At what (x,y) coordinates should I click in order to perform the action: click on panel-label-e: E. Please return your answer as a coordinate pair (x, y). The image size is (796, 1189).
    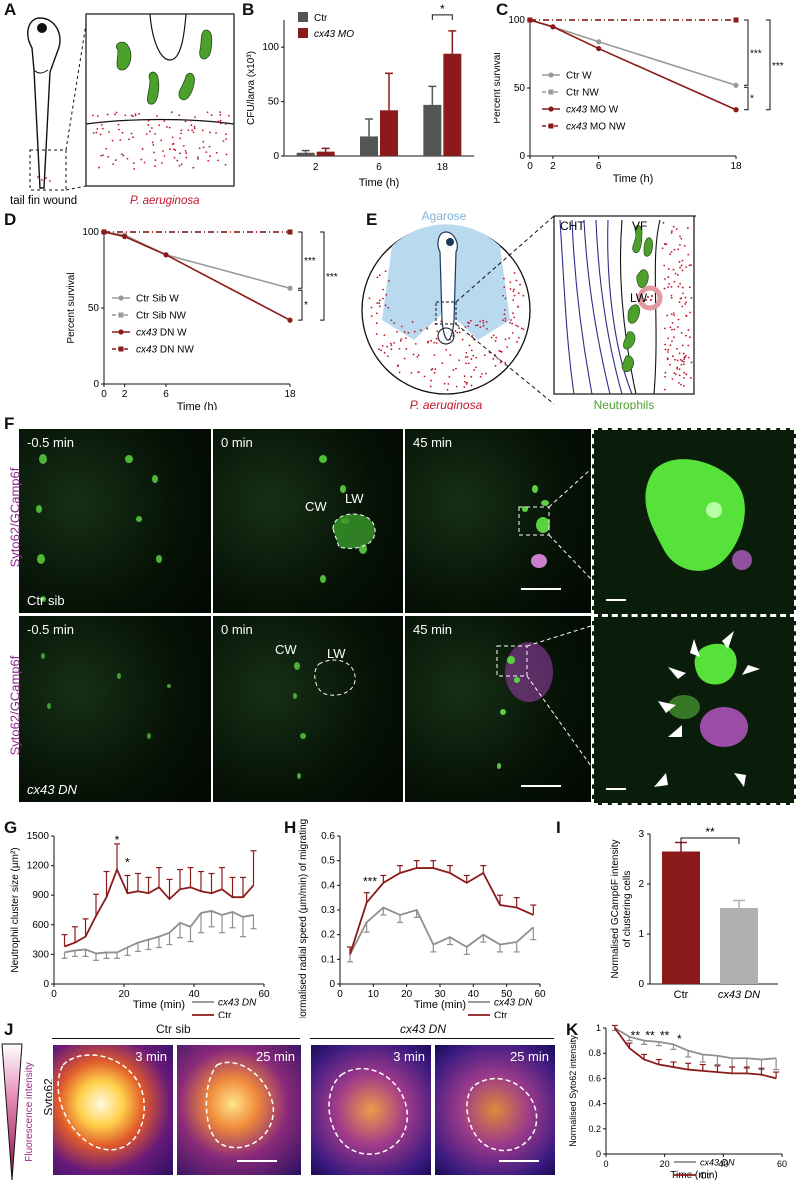
    Looking at the image, I should click on (372, 219).